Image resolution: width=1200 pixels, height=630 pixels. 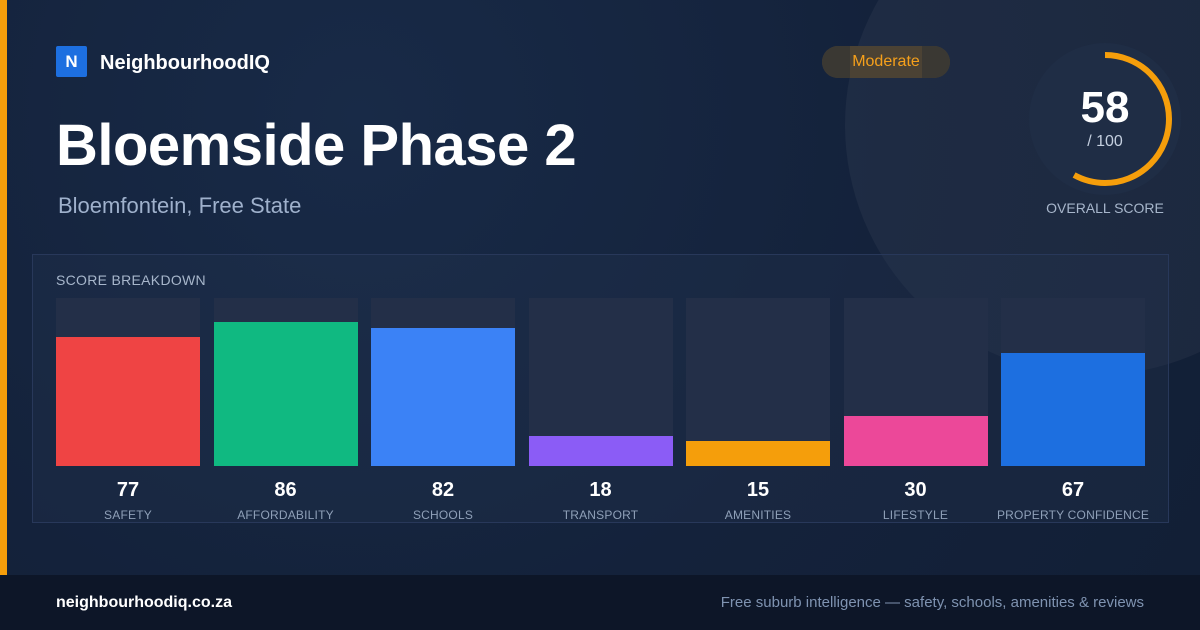 I want to click on rating-badge-label: Moderate, so click(x=886, y=61).